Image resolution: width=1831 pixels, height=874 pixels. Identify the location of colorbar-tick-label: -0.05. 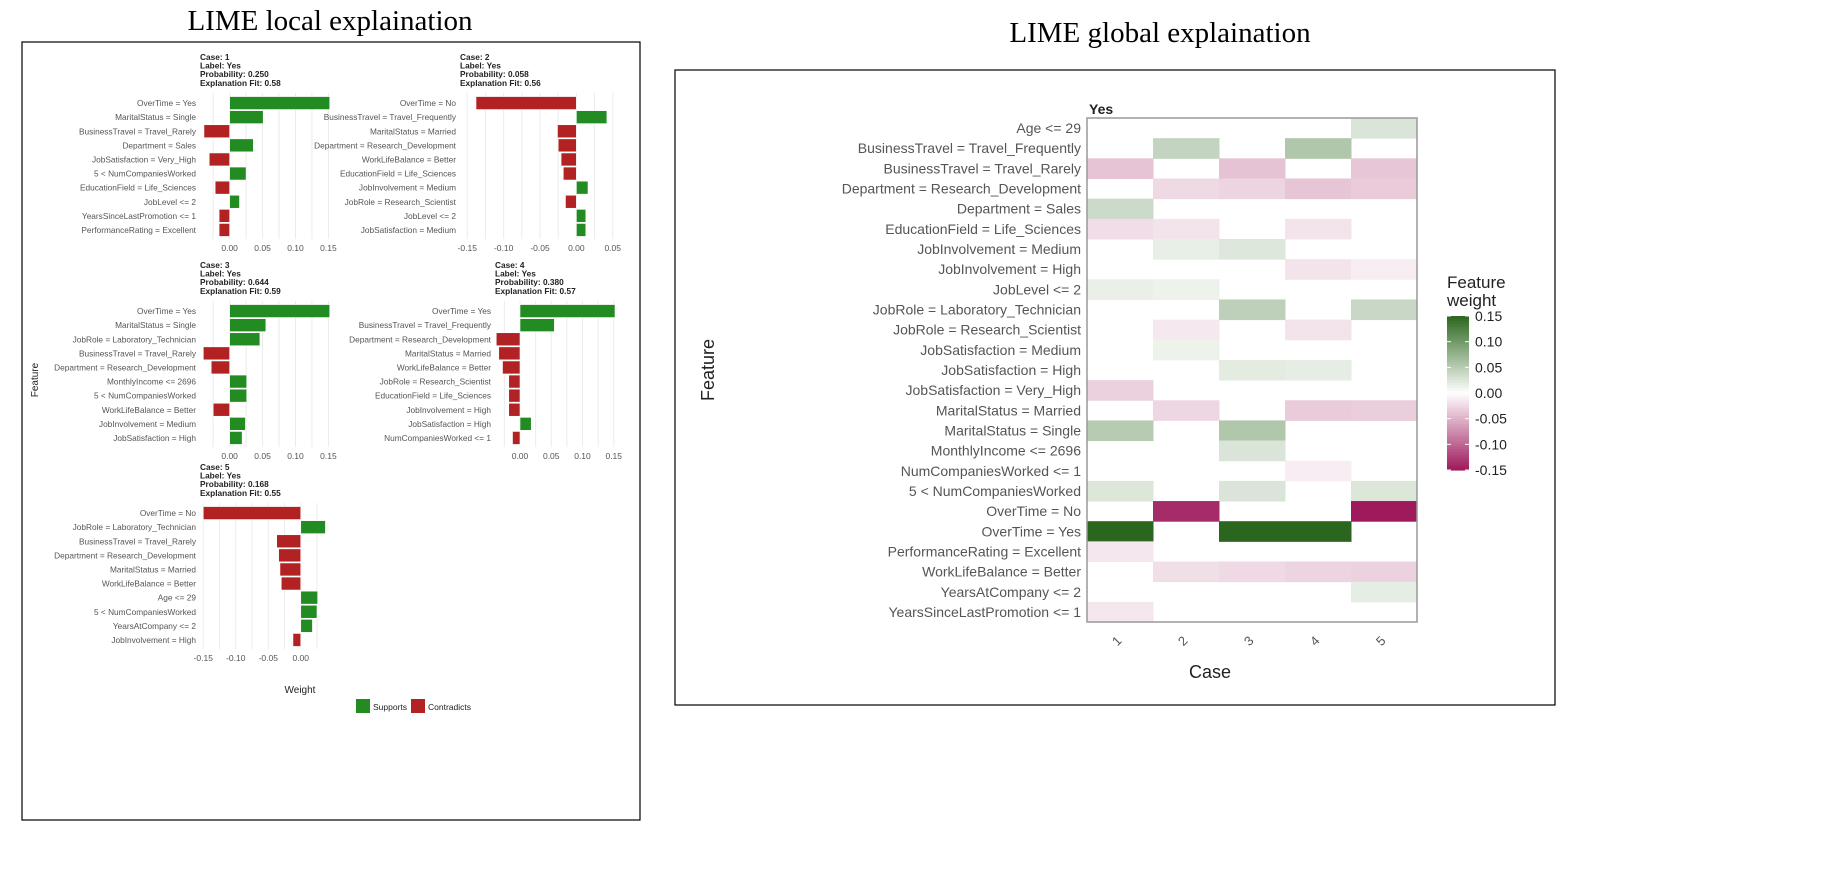
(1491, 419).